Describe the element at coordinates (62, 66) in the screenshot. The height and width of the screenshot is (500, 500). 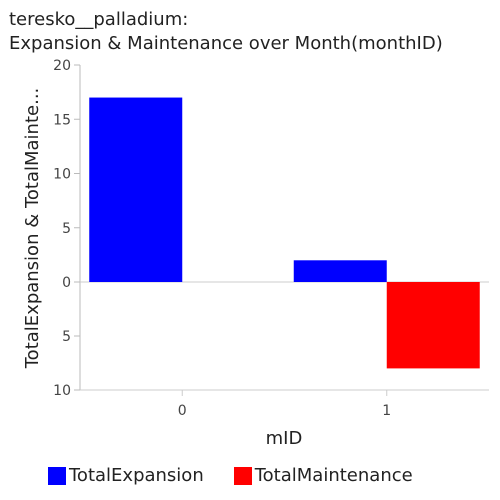
I see `y-tick-label: 20` at that location.